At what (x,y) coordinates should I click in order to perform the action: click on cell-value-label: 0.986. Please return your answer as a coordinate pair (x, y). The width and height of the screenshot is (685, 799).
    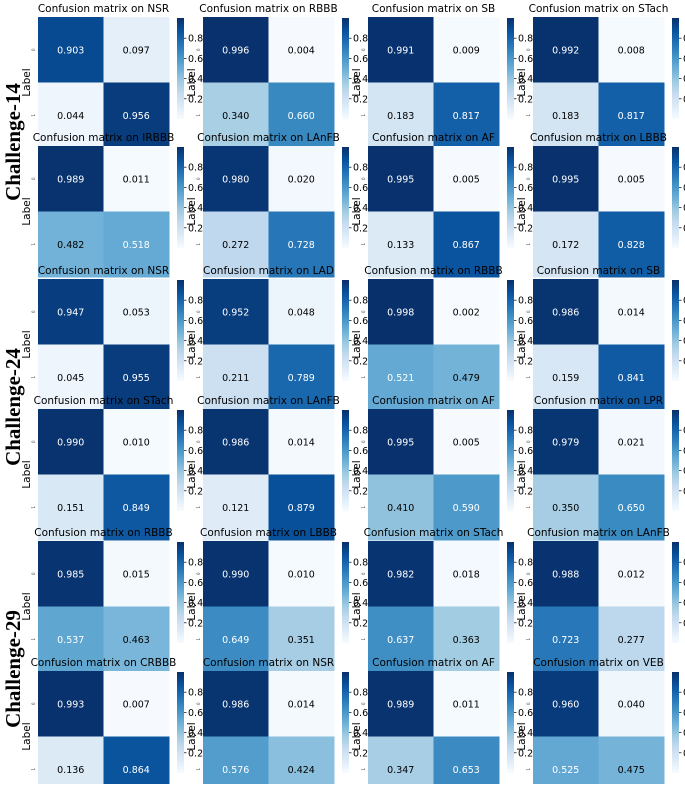
    Looking at the image, I should click on (565, 312).